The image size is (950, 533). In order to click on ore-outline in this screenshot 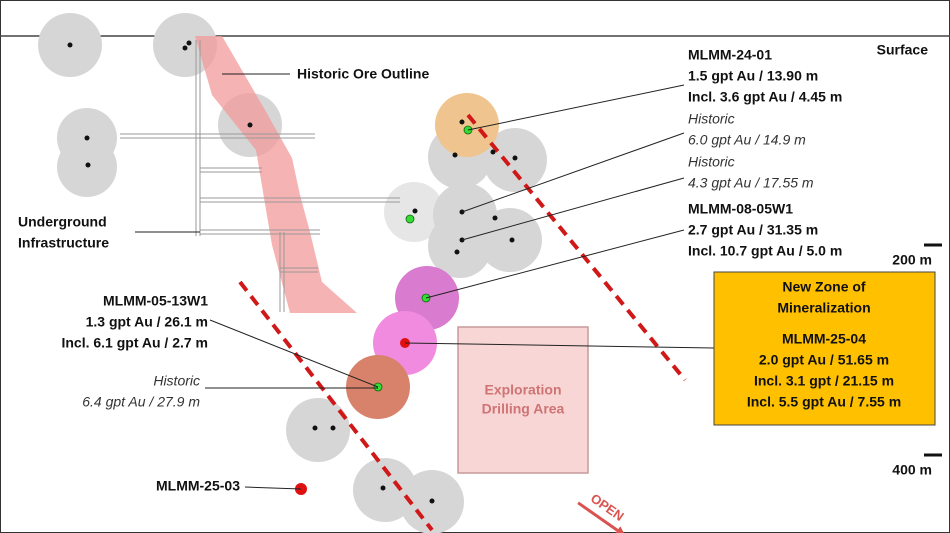, I will do `click(276, 174)`.